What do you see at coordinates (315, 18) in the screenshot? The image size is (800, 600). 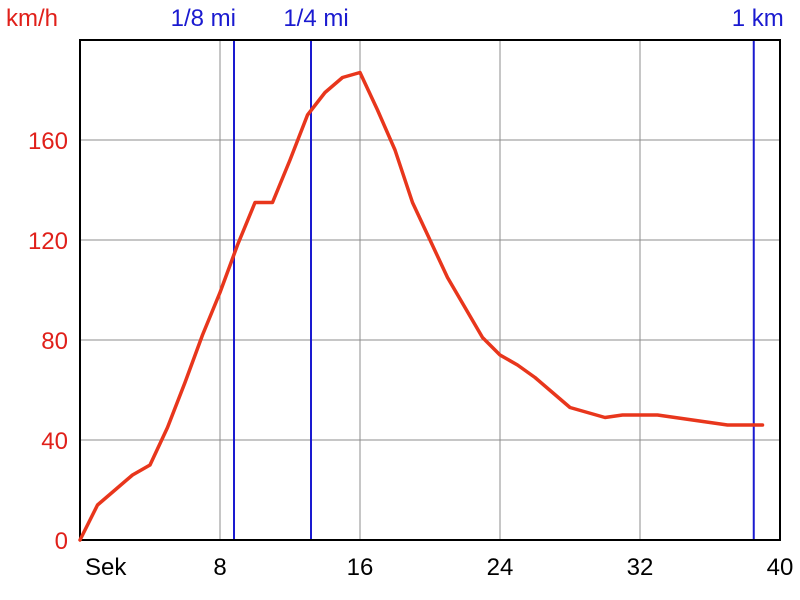 I see `marker-label: 1/4 mi` at bounding box center [315, 18].